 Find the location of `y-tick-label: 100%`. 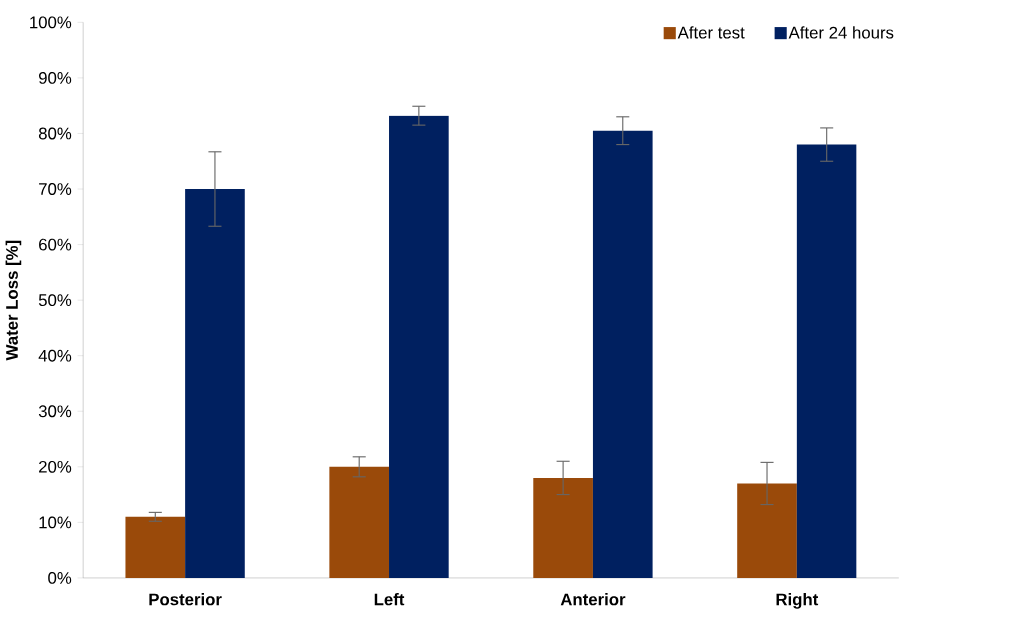

y-tick-label: 100% is located at coordinates (51, 22).